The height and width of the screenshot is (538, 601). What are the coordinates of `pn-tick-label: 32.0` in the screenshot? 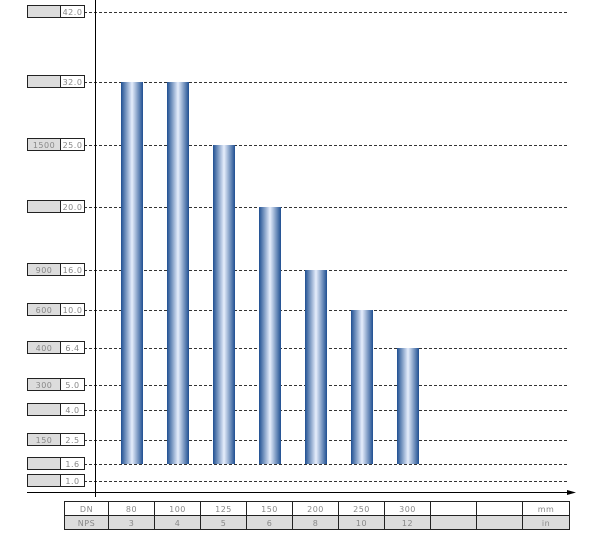 It's located at (73, 82).